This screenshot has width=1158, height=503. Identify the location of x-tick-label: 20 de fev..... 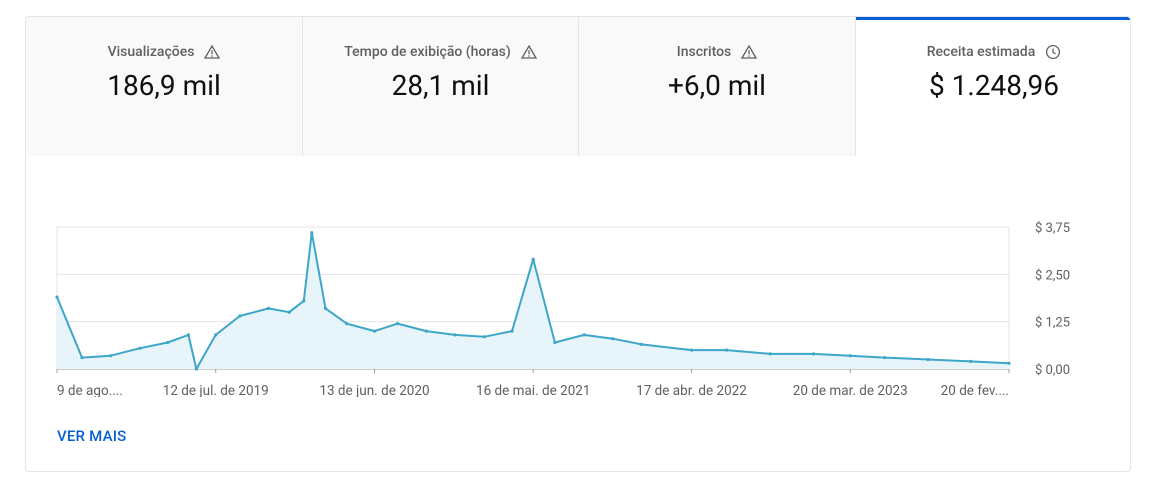
(975, 390).